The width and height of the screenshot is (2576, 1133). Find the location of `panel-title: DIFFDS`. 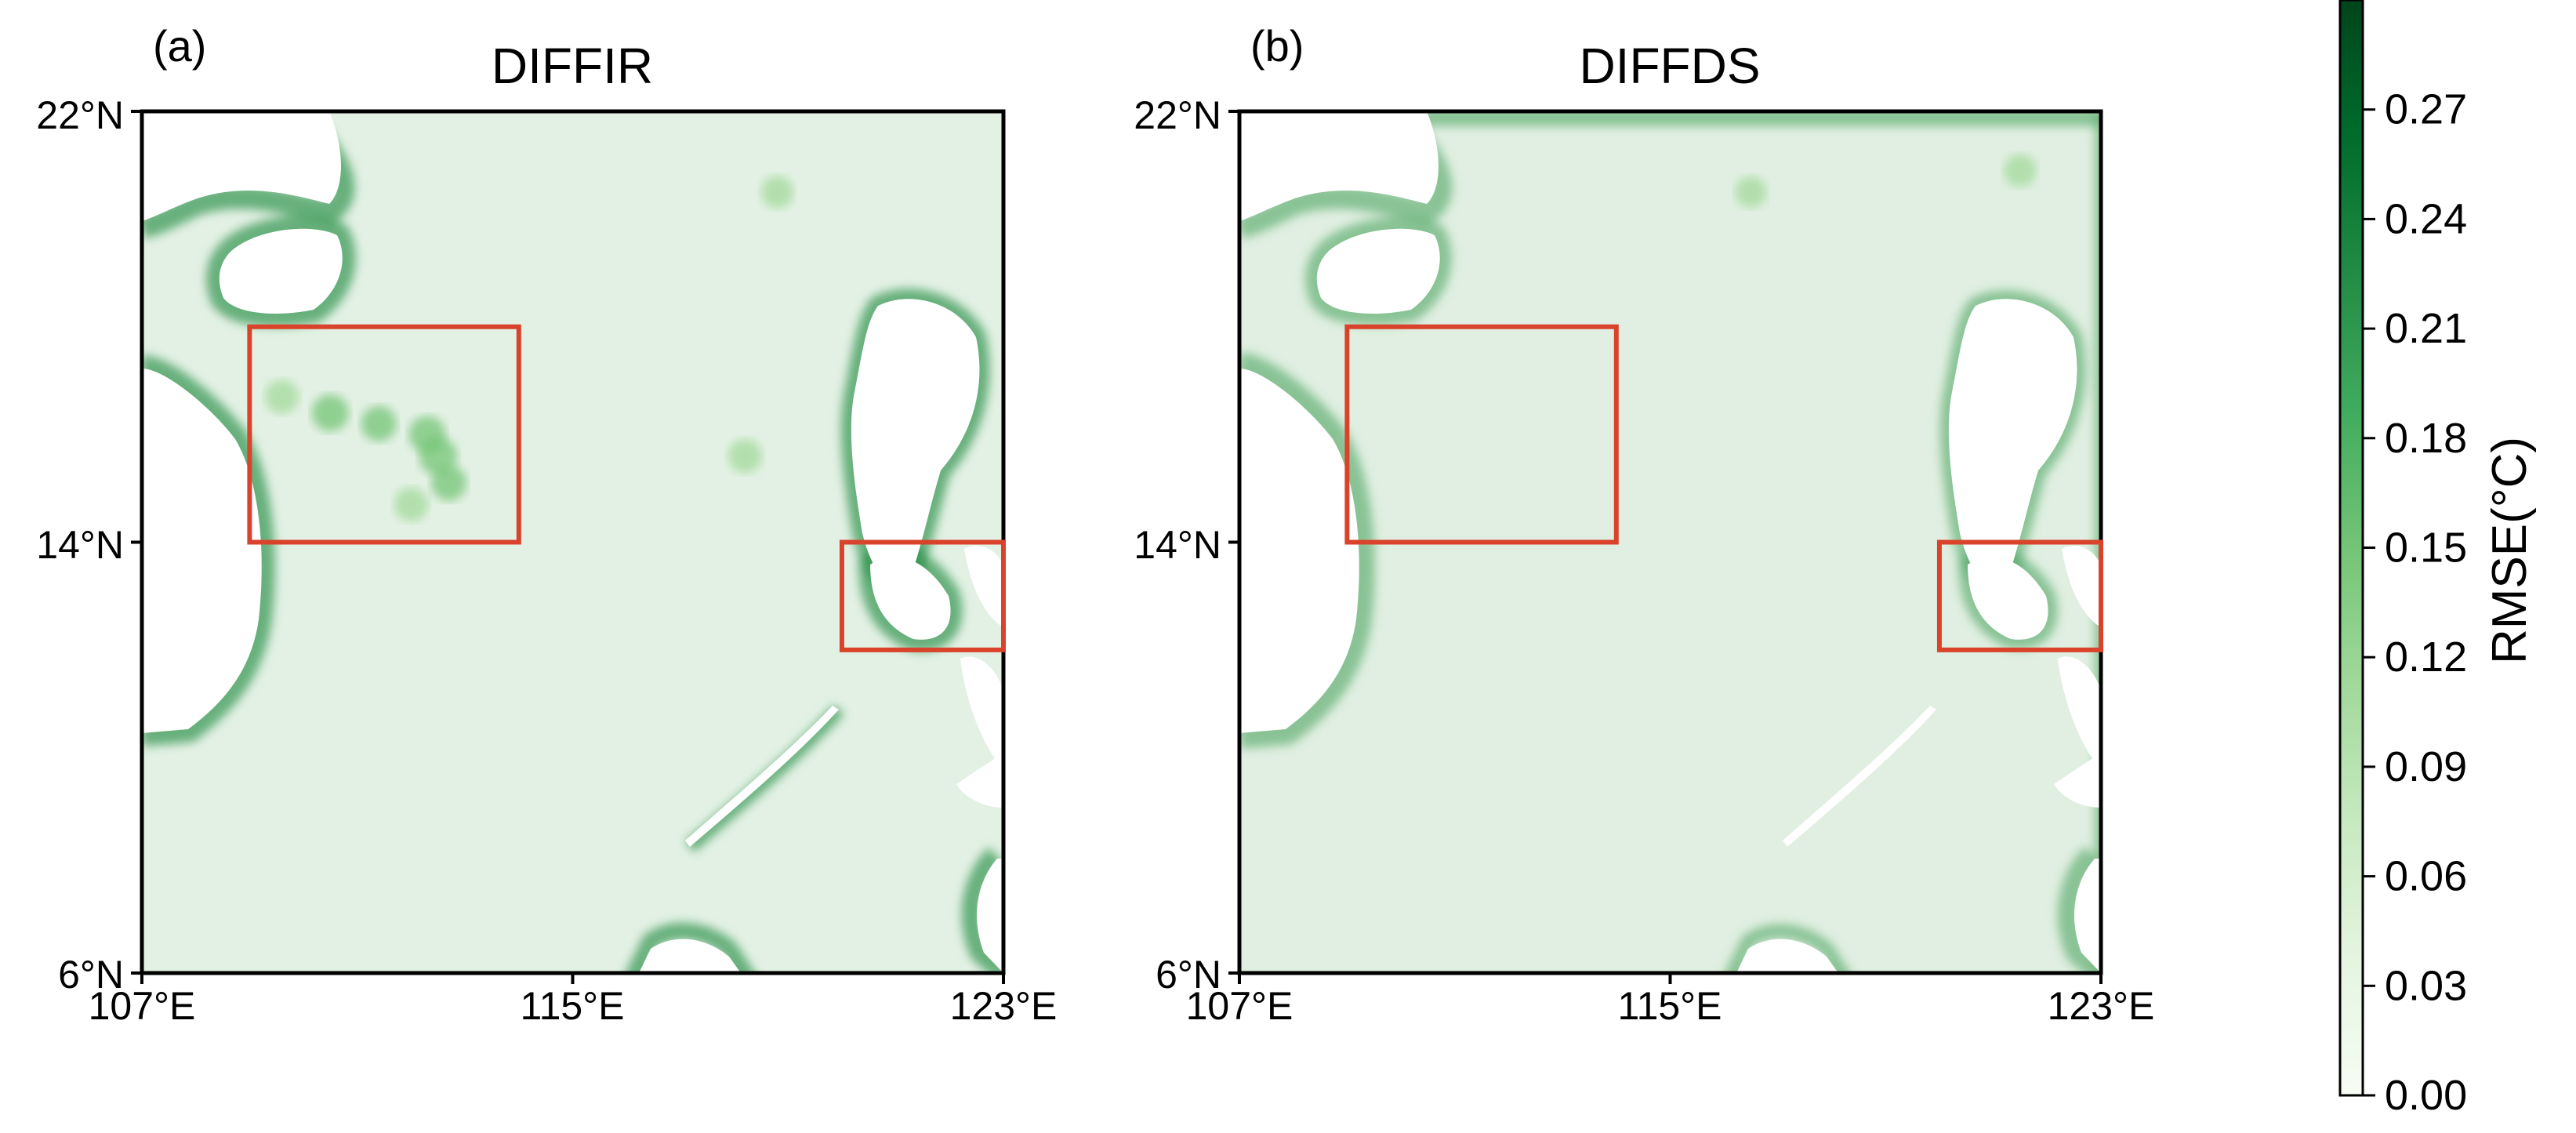

panel-title: DIFFDS is located at coordinates (1669, 66).